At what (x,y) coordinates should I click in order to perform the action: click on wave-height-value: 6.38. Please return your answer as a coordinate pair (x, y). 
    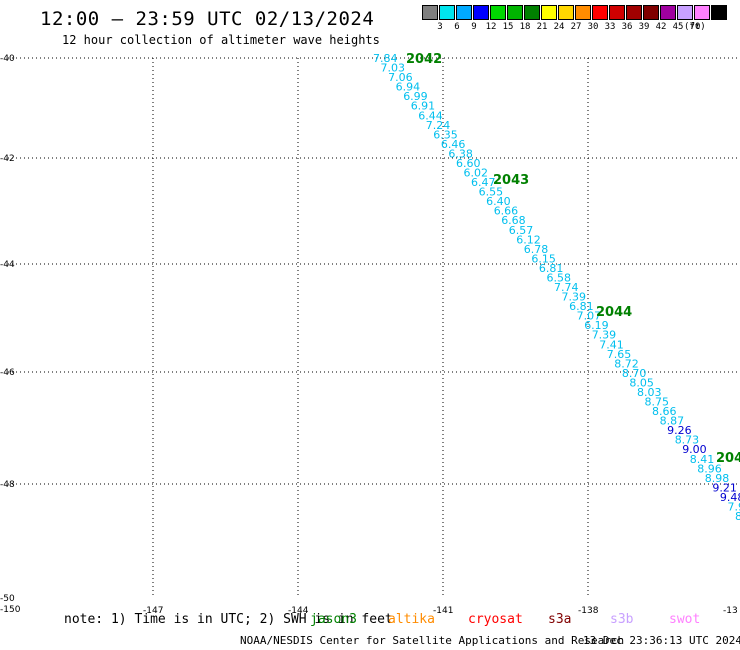
    Looking at the image, I should click on (460, 153).